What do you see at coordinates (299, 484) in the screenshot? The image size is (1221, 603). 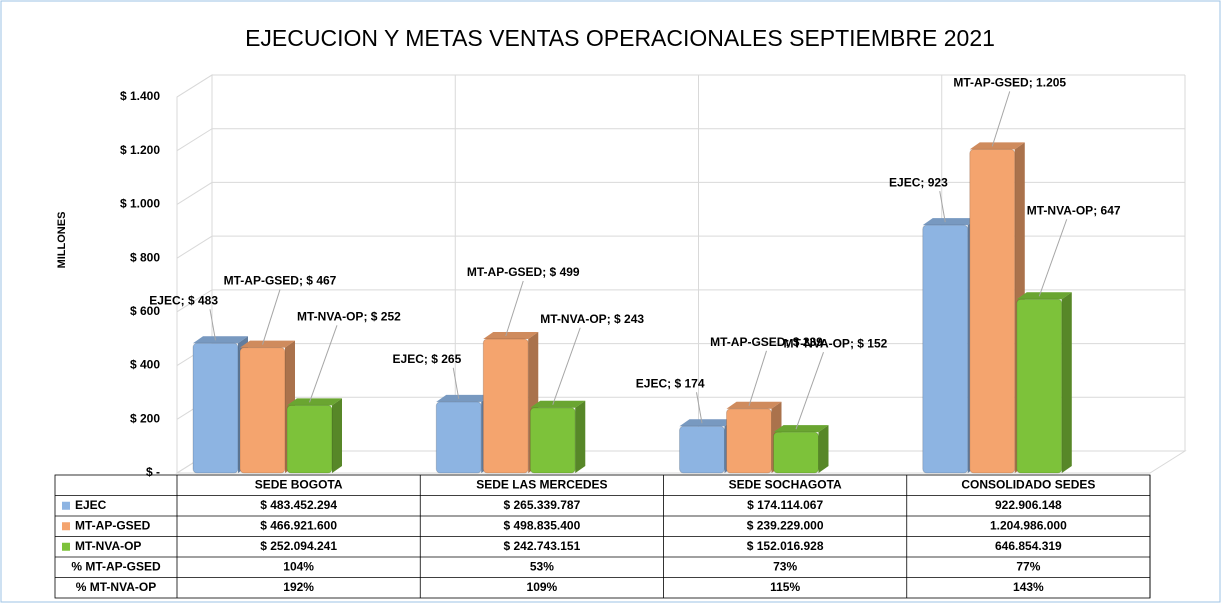 I see `table-header: SEDE BOGOTA` at bounding box center [299, 484].